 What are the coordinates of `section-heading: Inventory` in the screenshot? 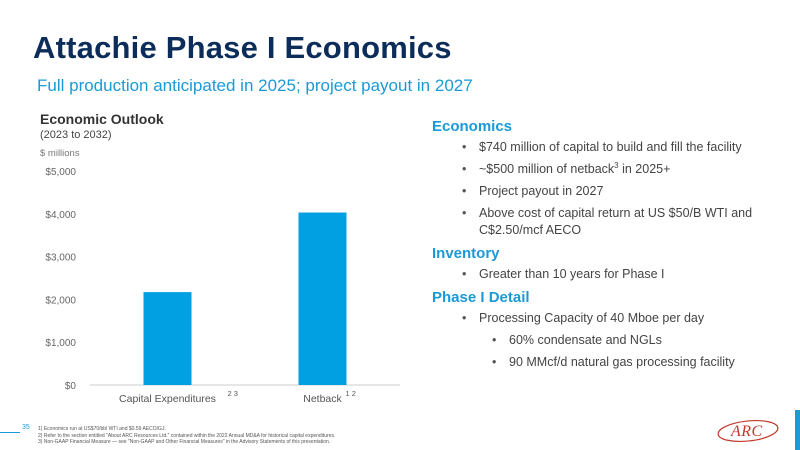 It's located at (466, 253).